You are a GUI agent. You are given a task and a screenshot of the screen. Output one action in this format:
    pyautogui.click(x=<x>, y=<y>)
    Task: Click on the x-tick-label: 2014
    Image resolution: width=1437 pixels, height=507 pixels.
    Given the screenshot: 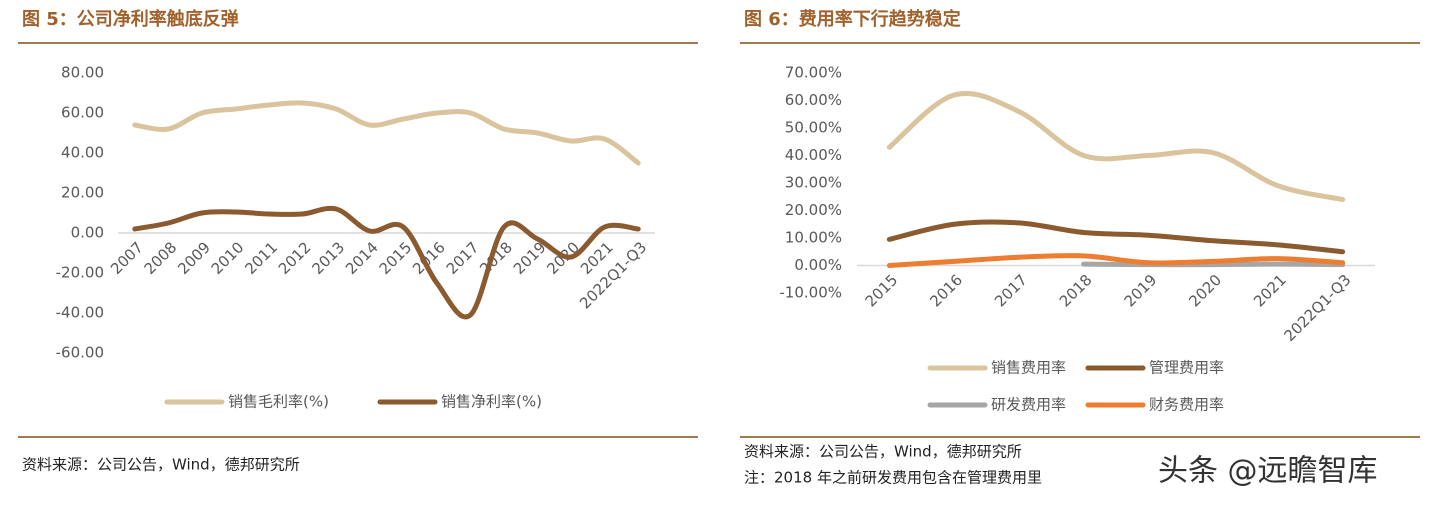 What is the action you would take?
    pyautogui.click(x=362, y=258)
    